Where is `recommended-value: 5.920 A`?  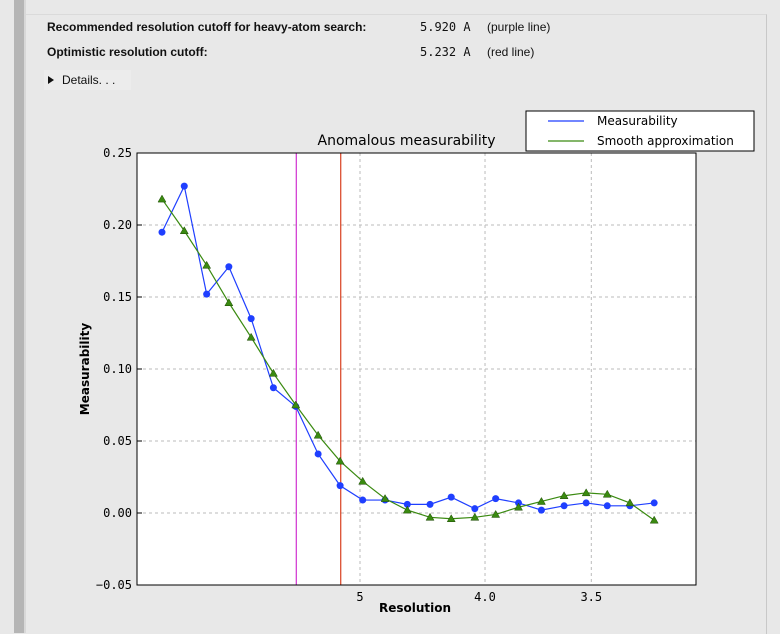 recommended-value: 5.920 A is located at coordinates (445, 27).